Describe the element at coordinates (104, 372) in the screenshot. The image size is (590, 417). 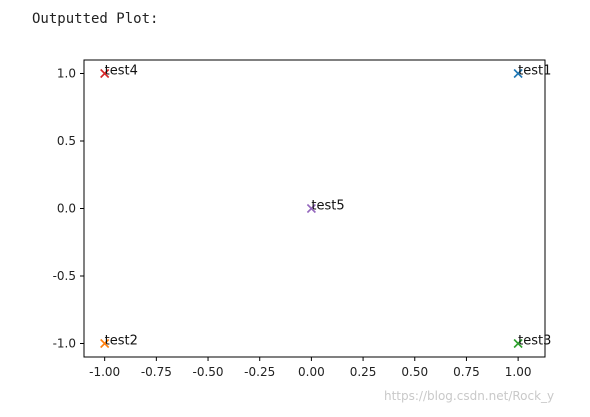
I see `x-tick-label: -1.00` at that location.